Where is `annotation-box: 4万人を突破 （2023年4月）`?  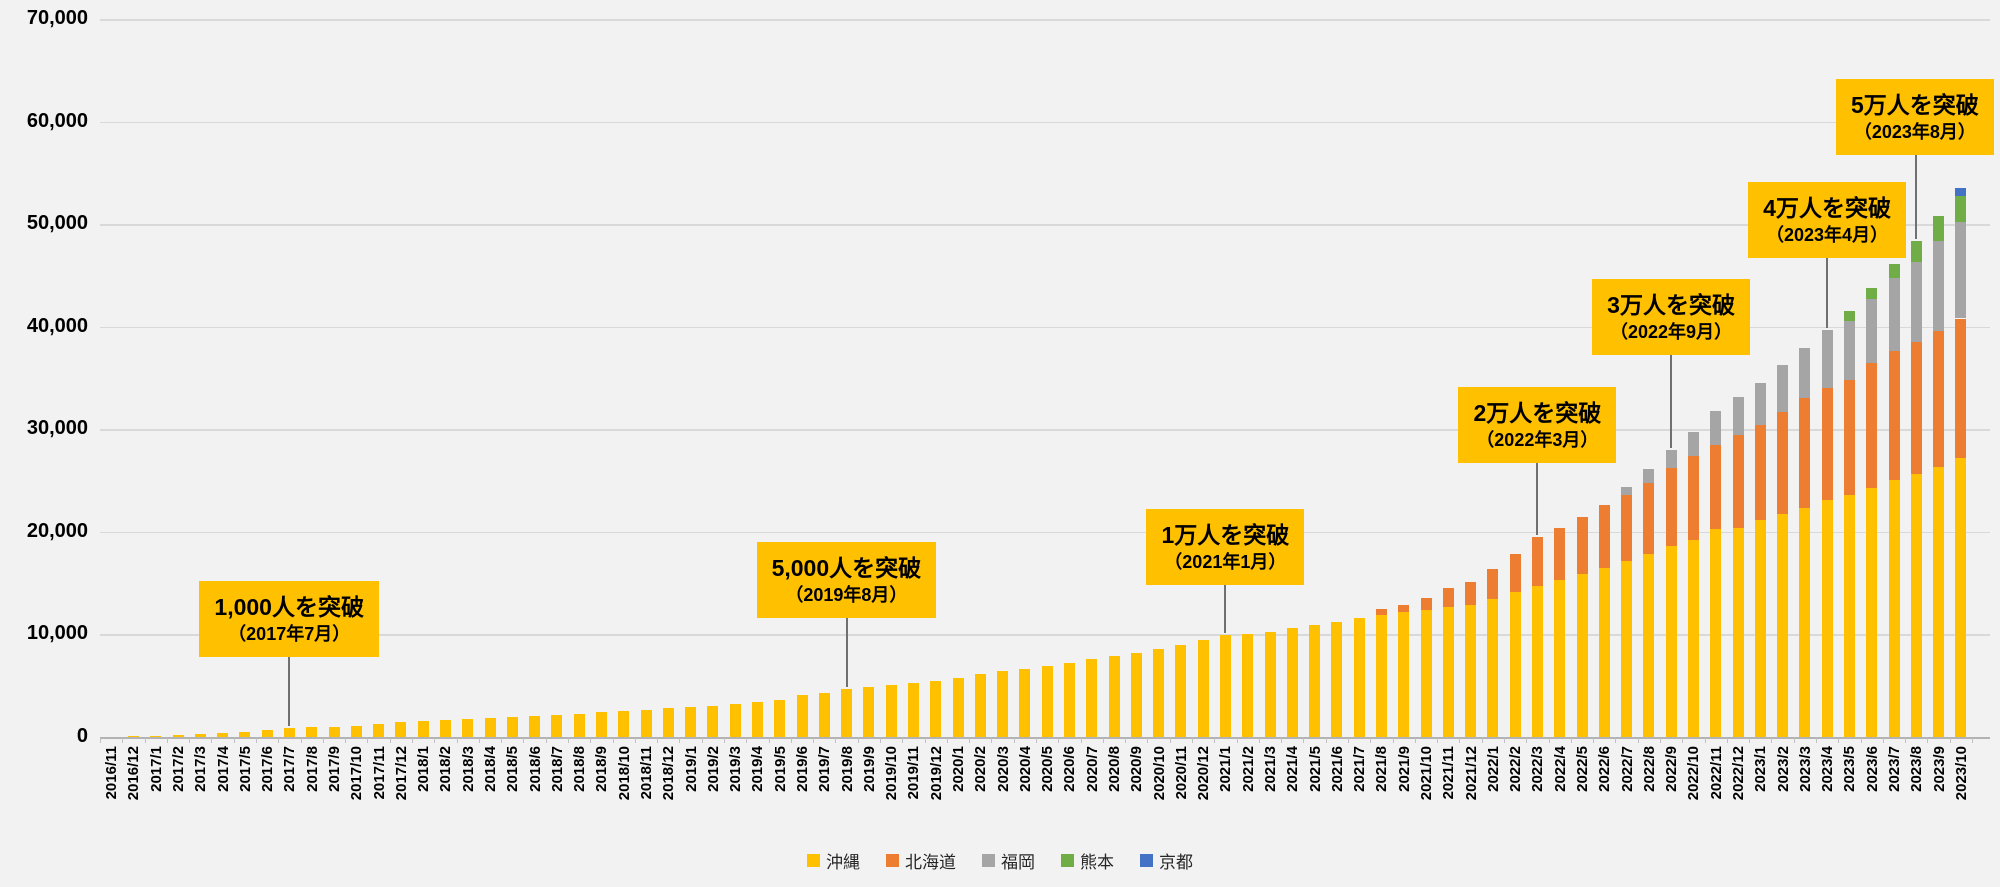
annotation-box: 4万人を突破 （2023年4月） is located at coordinates (1827, 220).